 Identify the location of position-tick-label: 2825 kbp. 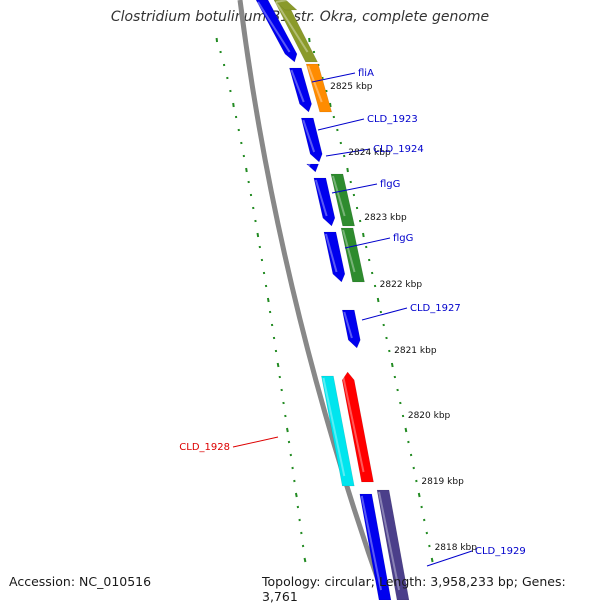
(351, 87).